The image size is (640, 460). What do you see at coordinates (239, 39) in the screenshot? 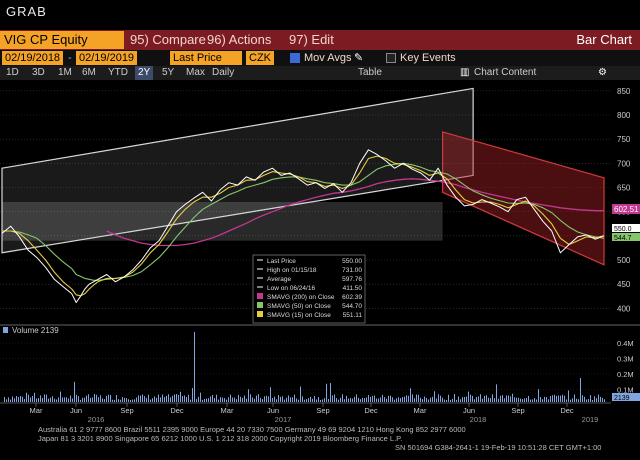
I see `actions-menu: 96) Actions` at bounding box center [239, 39].